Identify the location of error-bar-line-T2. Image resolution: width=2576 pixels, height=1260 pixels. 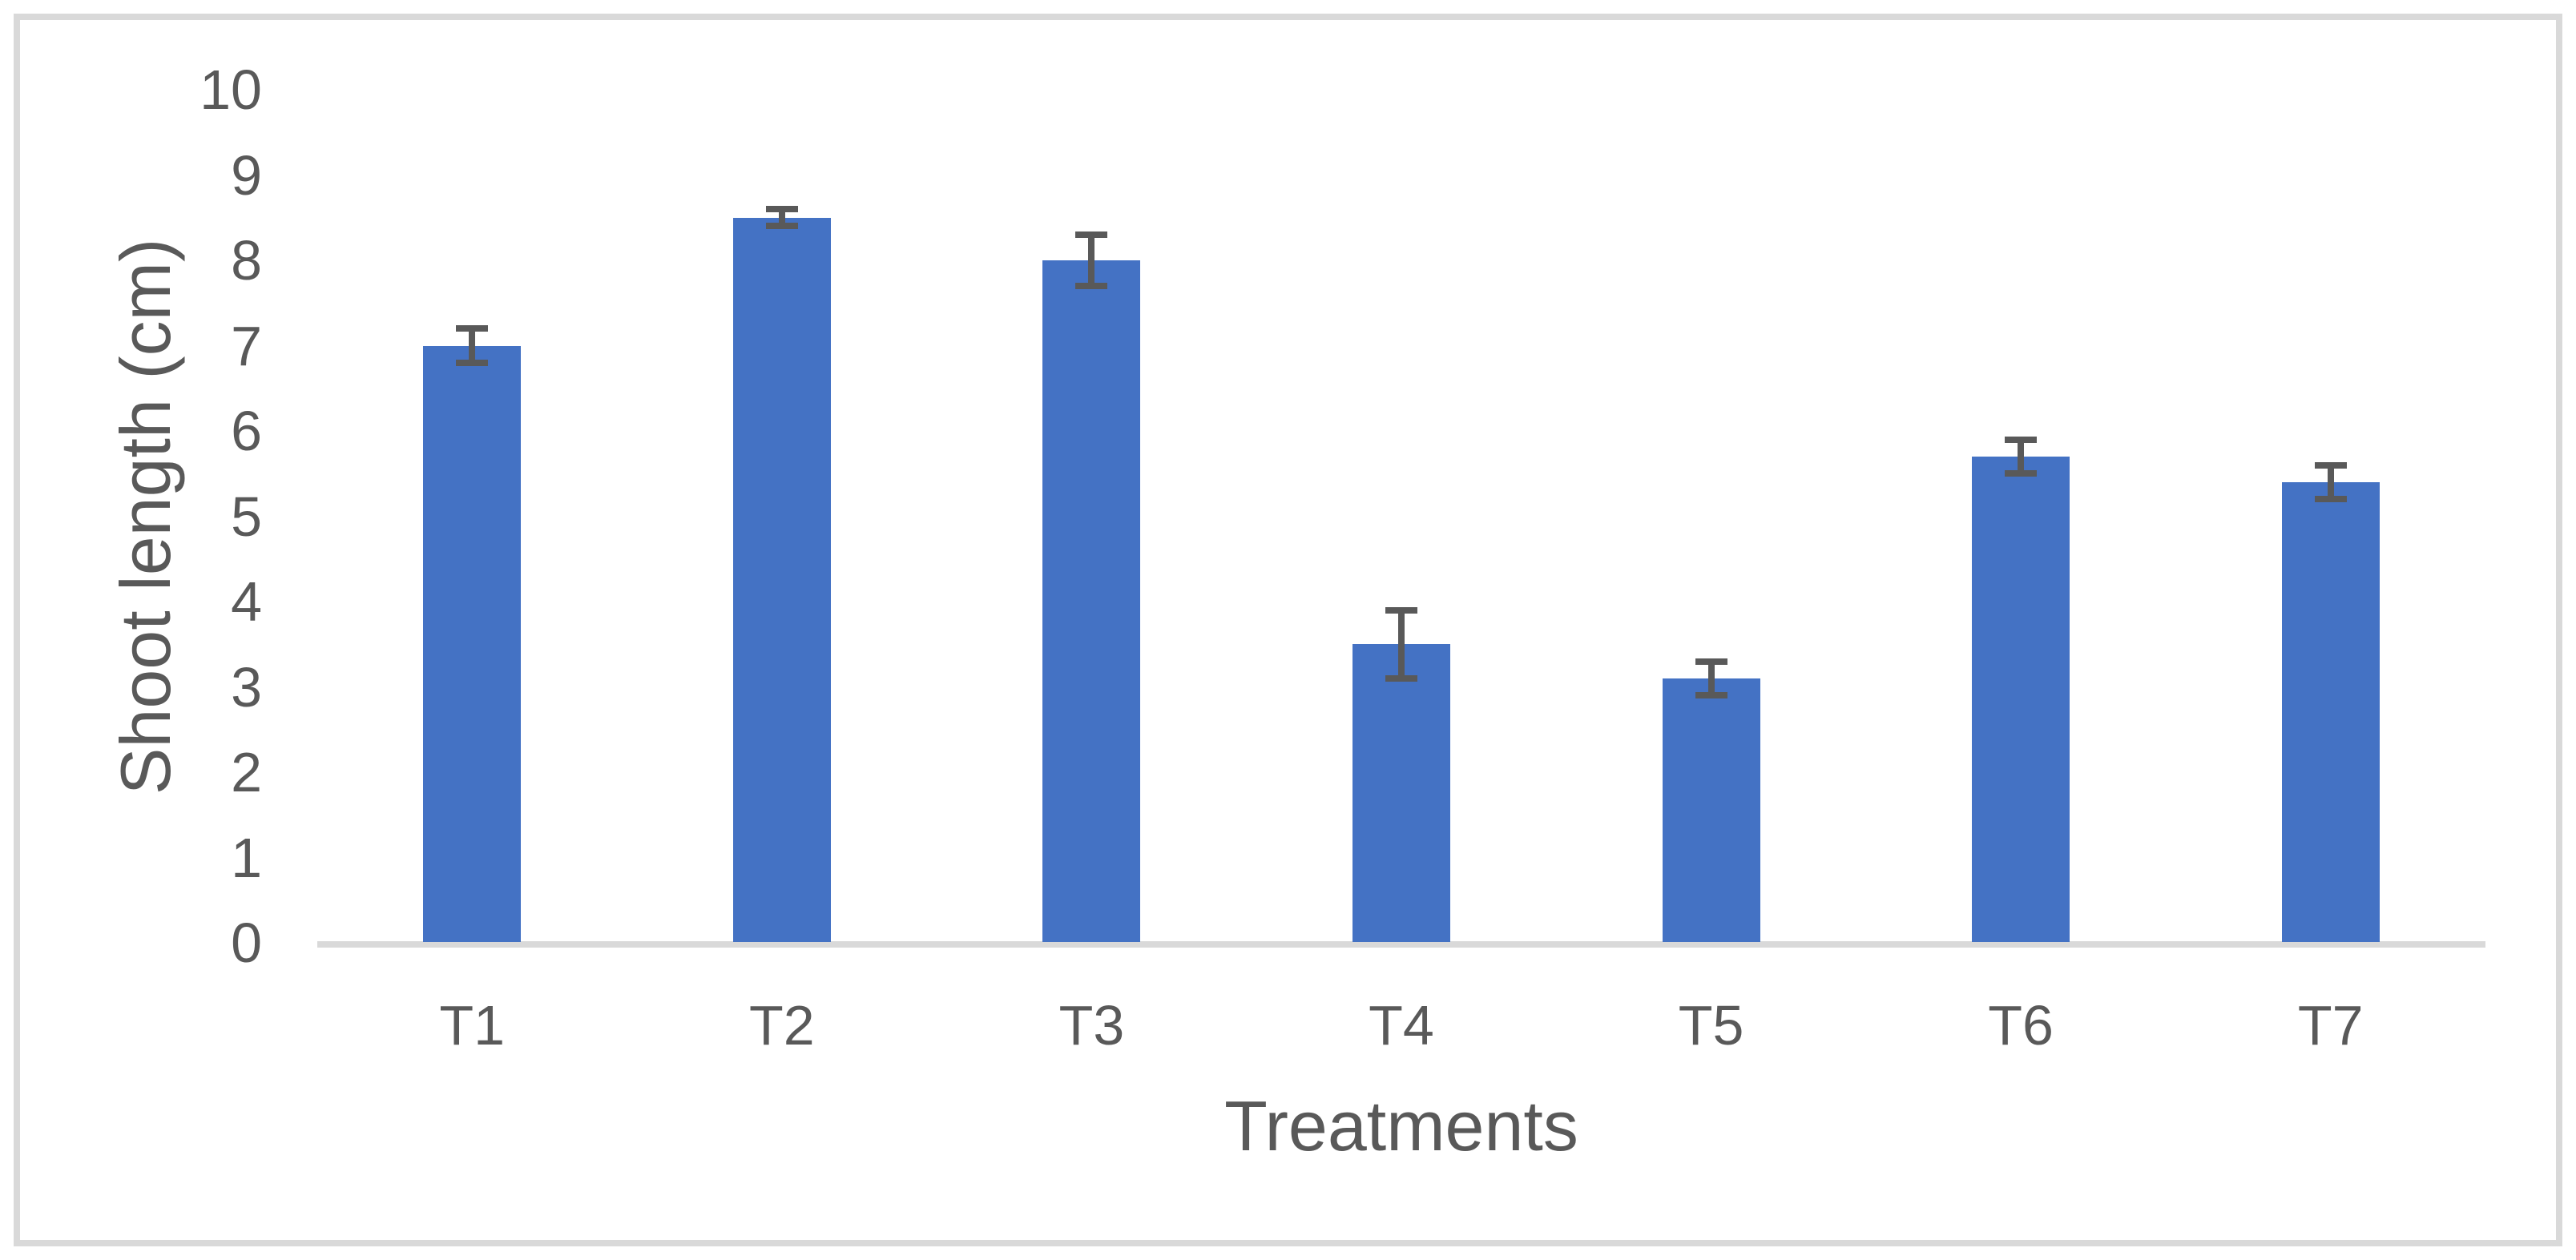
(781, 218).